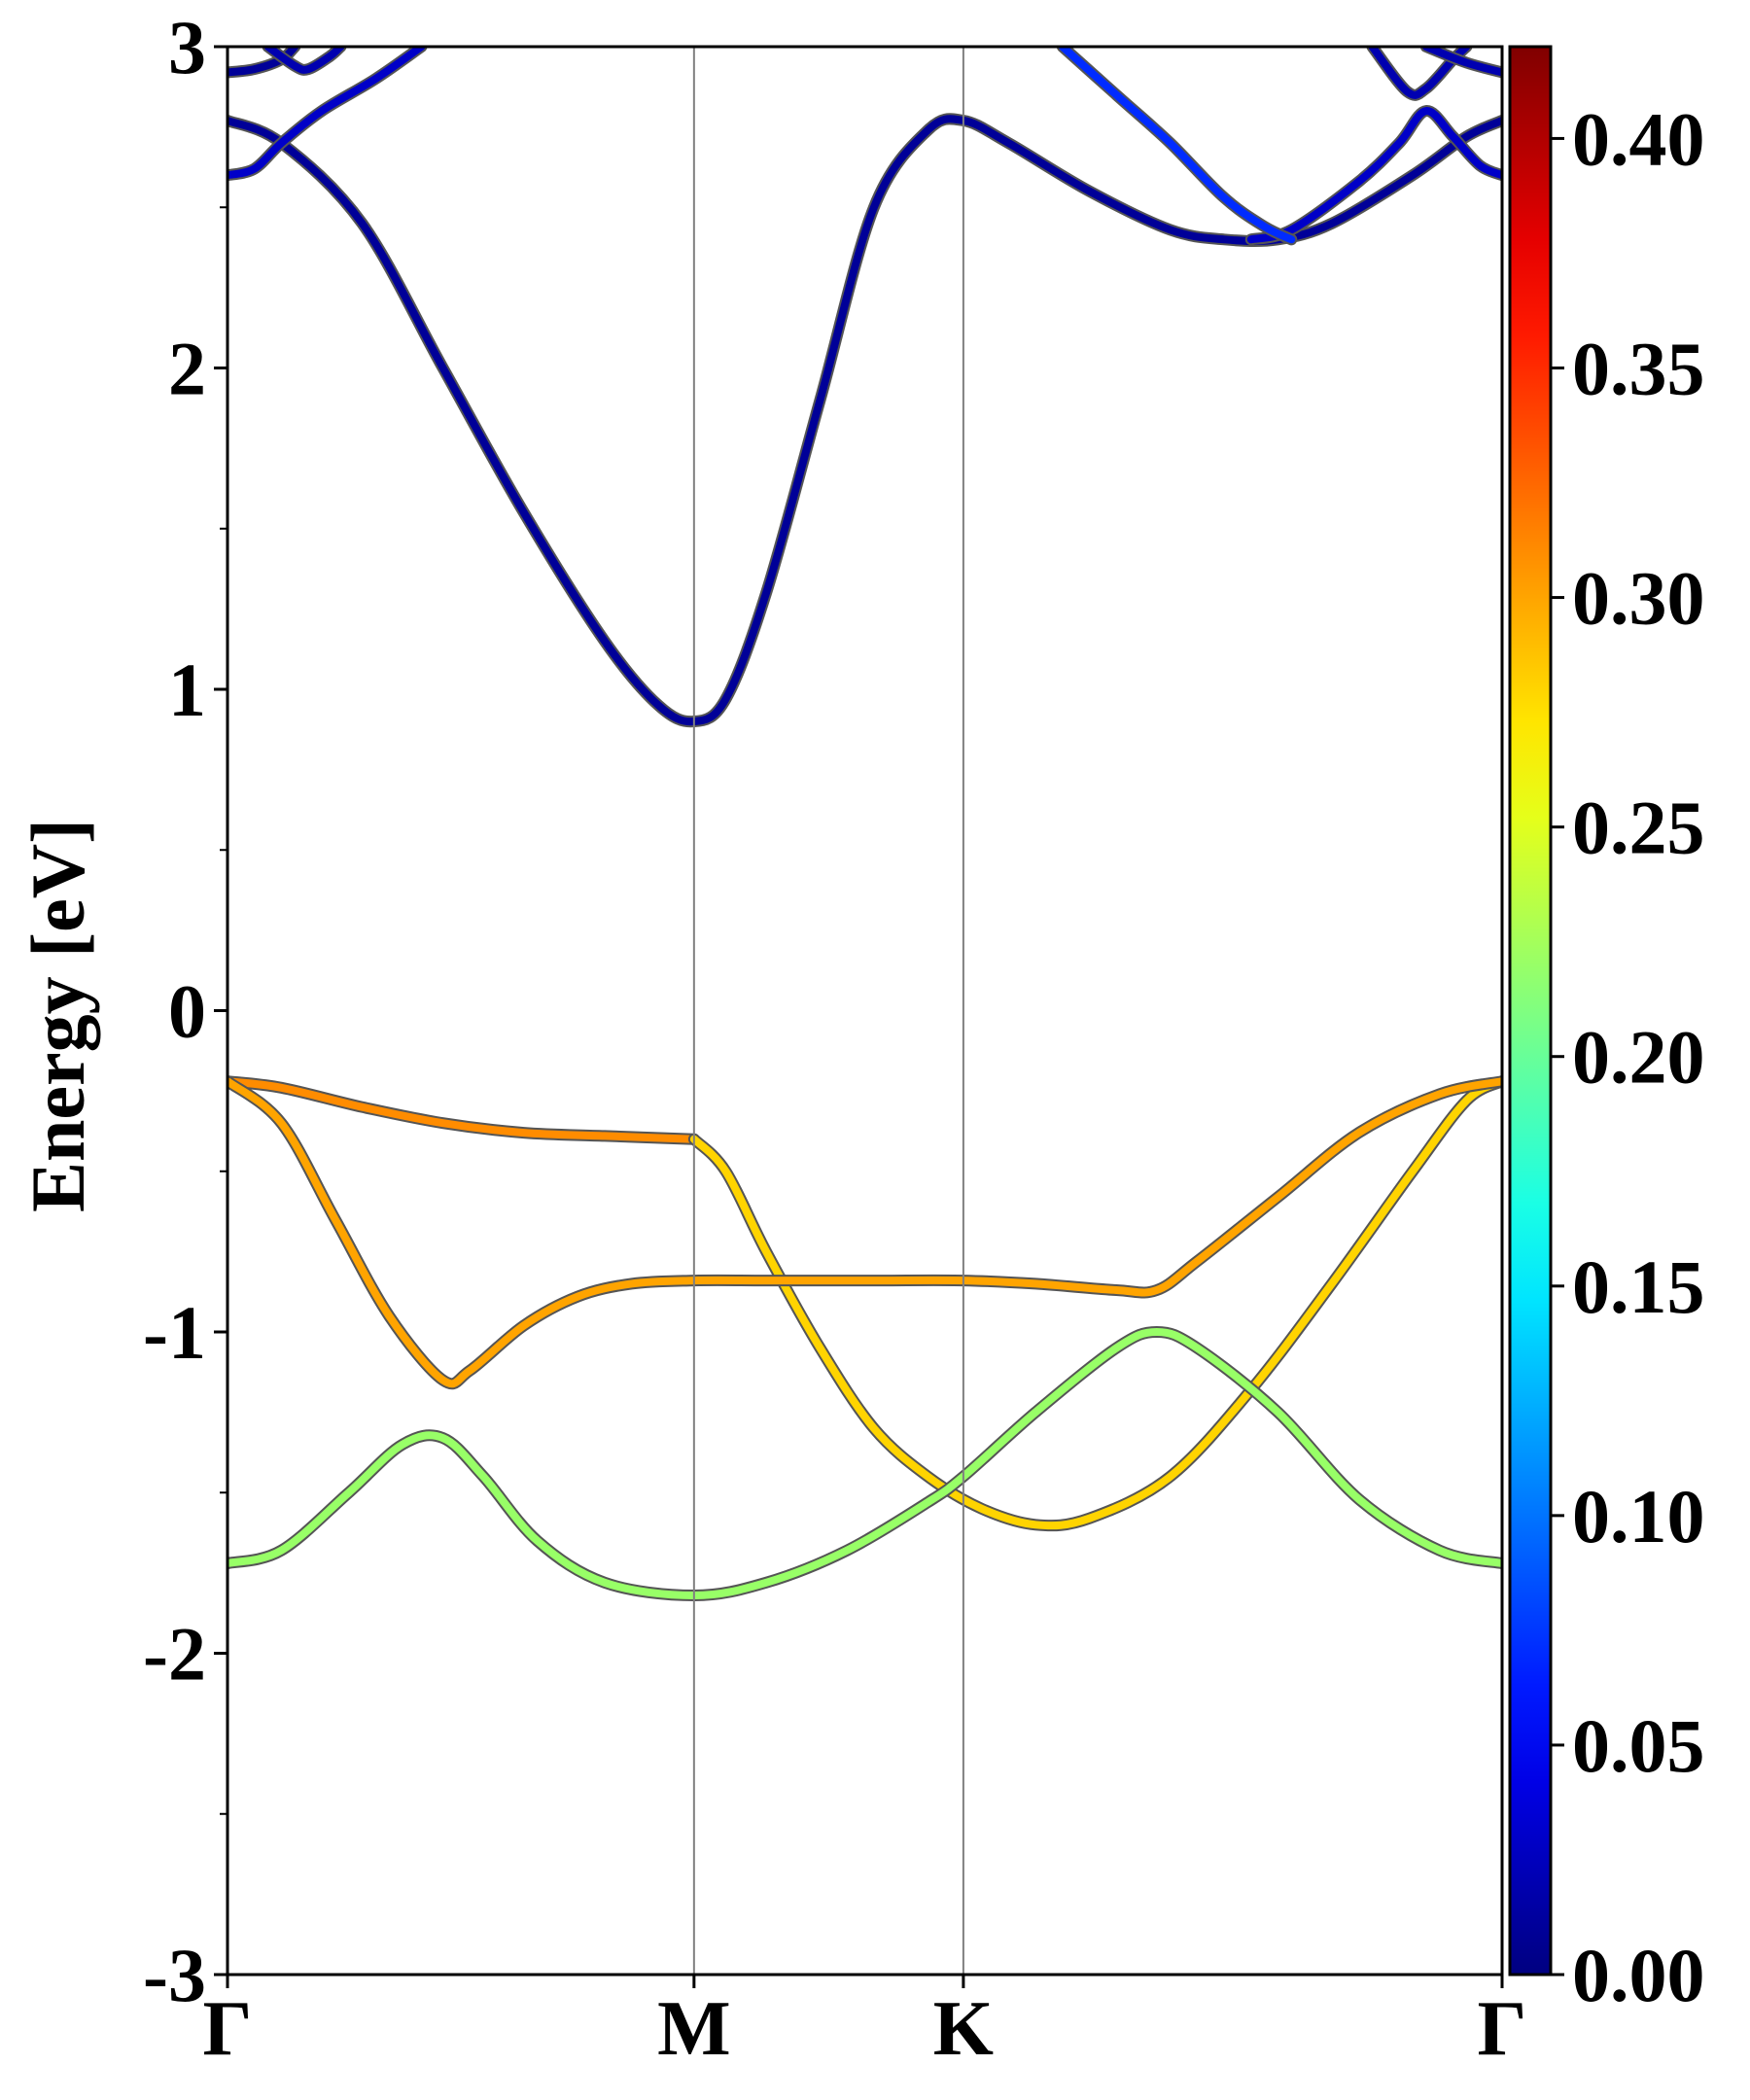 This screenshot has width=1750, height=2100. I want to click on y-tick-label: 3, so click(187, 47).